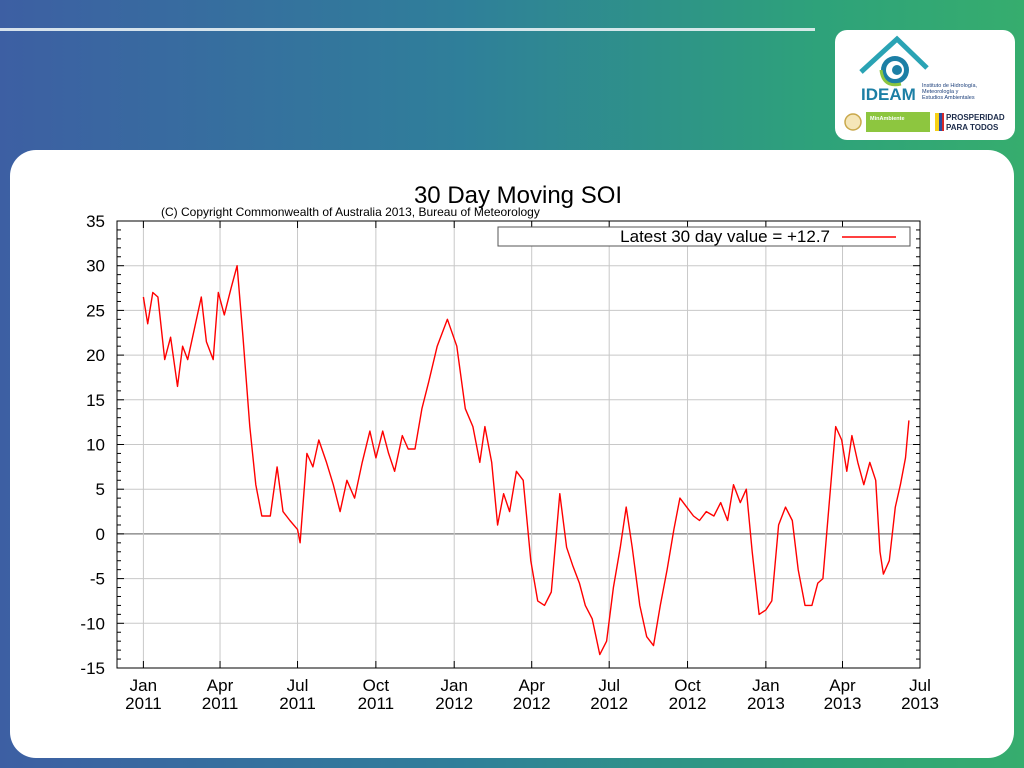  I want to click on top-rule, so click(407, 29).